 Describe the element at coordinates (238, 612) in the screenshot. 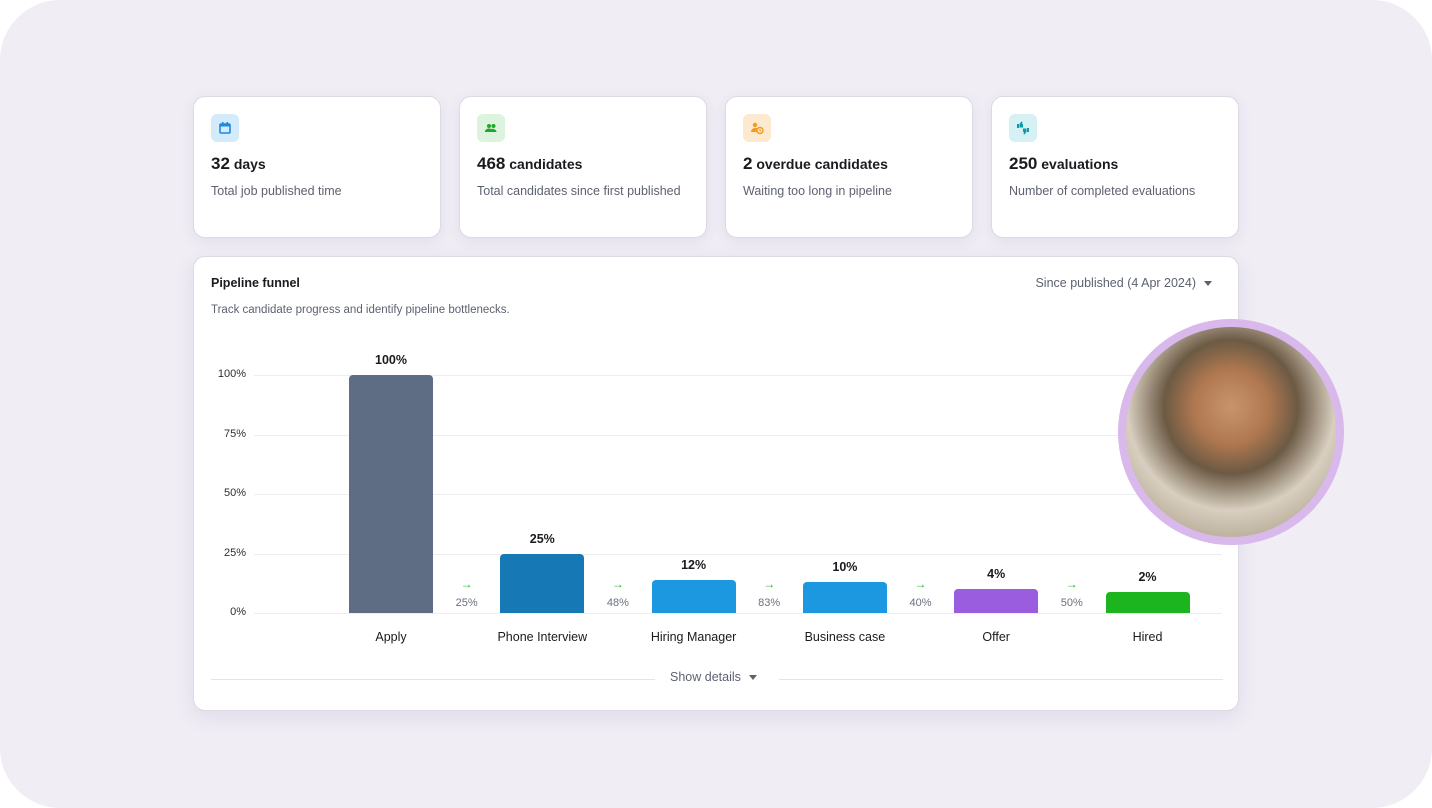

I see `y-tick-label: 0%` at that location.